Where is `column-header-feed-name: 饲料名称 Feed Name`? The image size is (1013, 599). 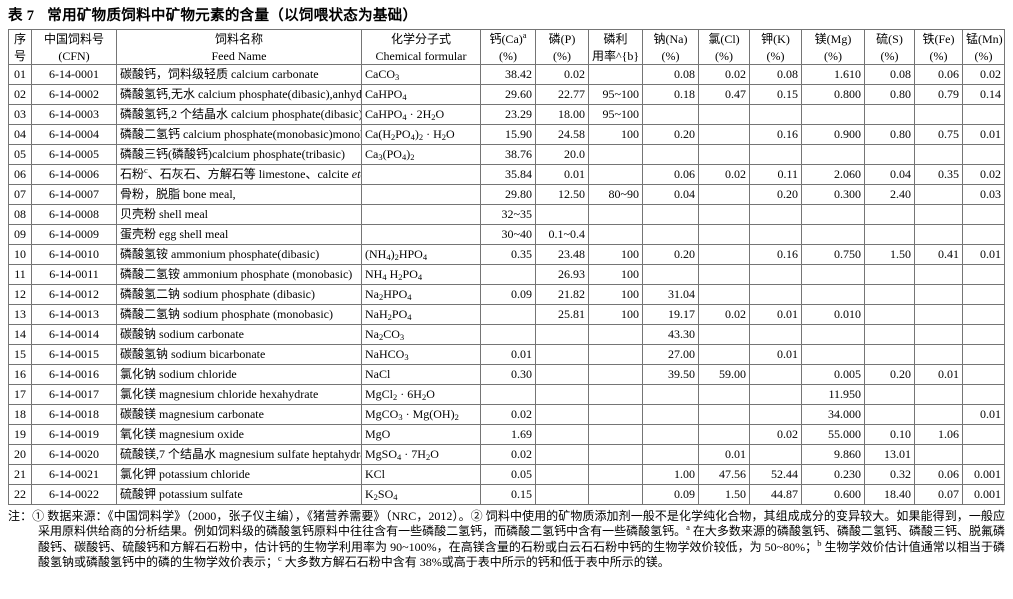
column-header-feed-name: 饲料名称 Feed Name is located at coordinates (239, 47).